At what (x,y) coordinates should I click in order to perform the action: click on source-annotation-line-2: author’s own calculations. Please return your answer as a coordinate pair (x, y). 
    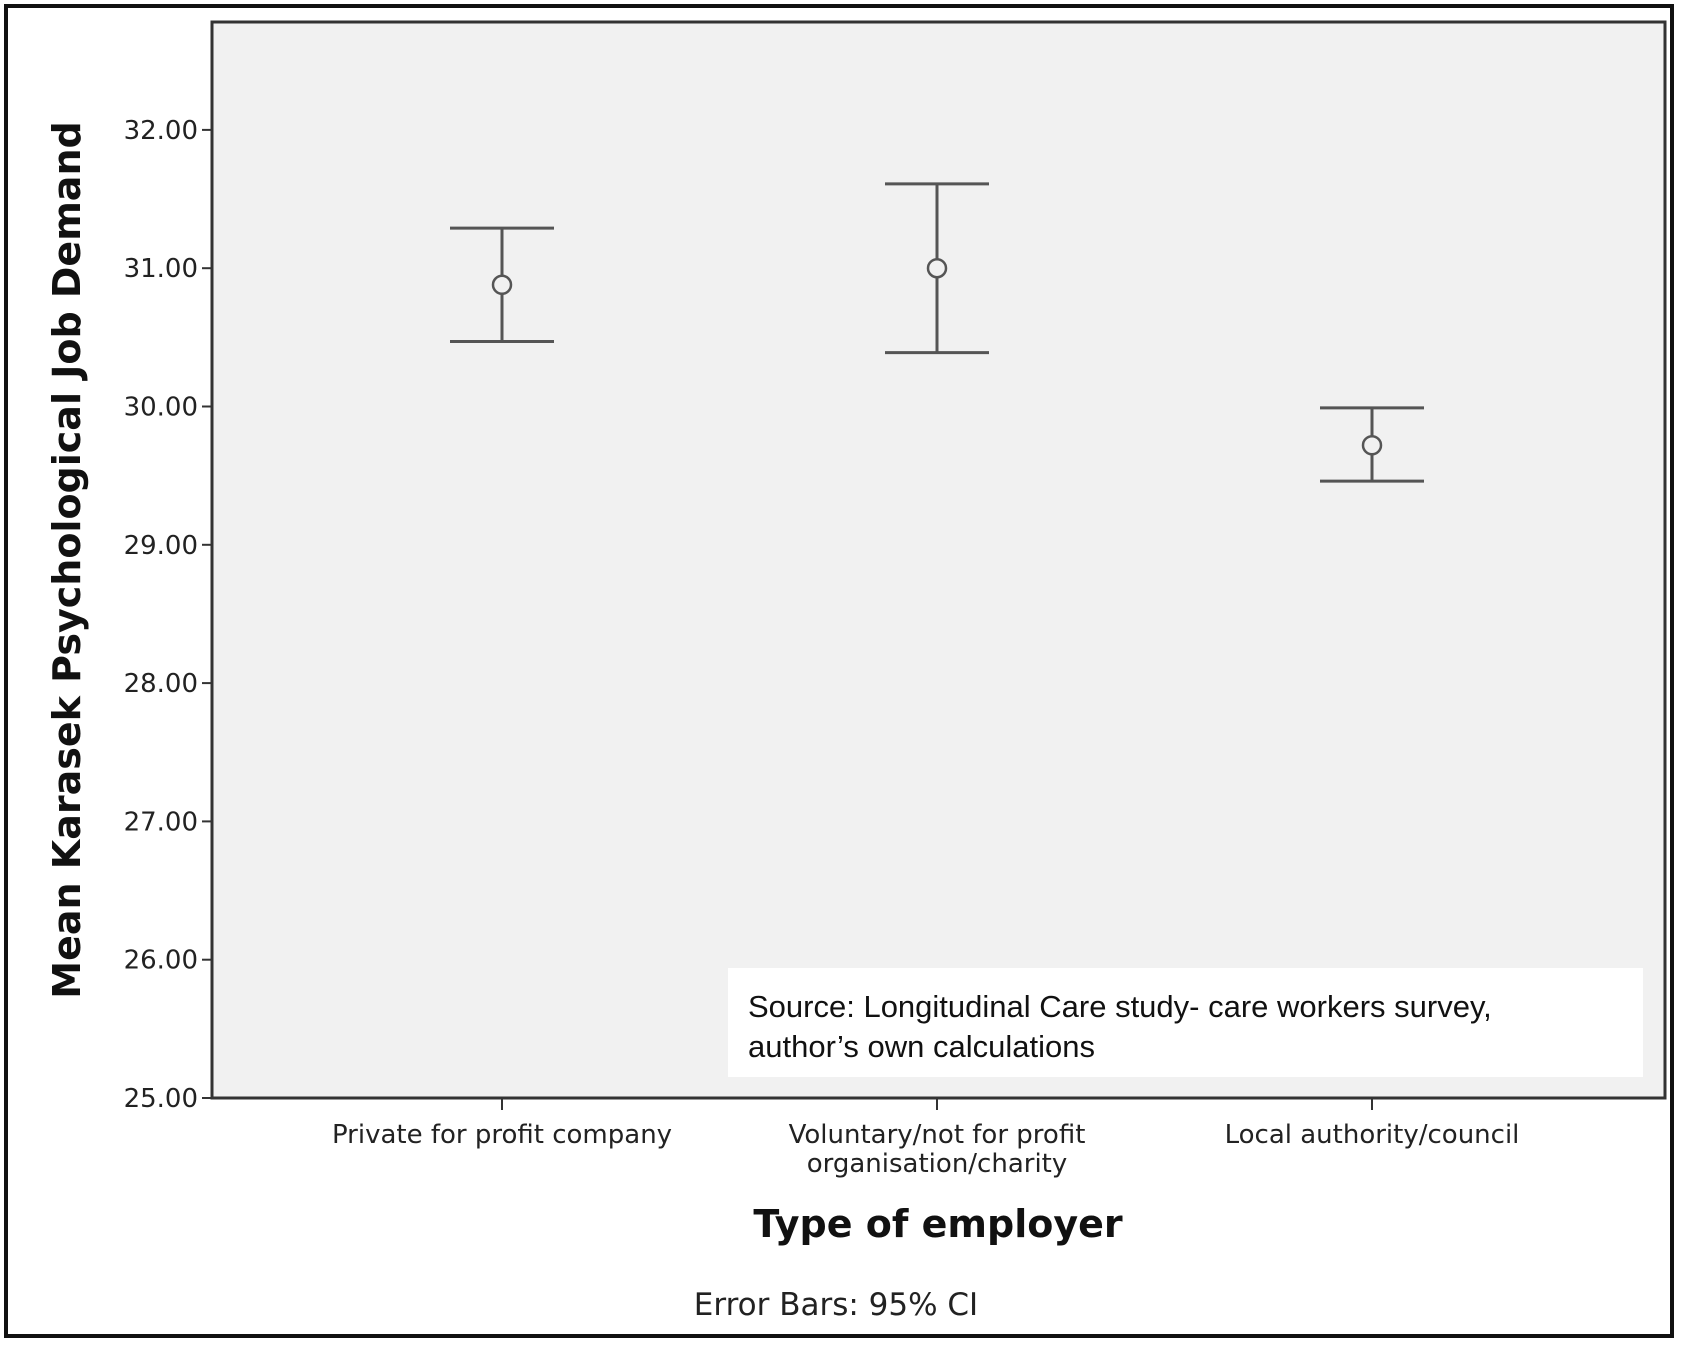
    Looking at the image, I should click on (921, 1046).